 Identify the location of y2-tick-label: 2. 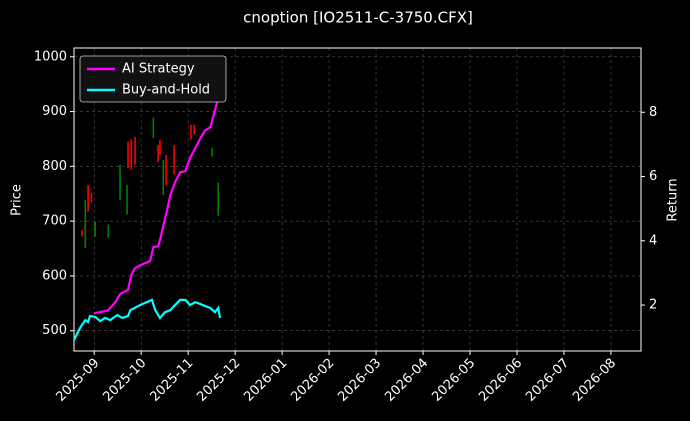
(653, 305).